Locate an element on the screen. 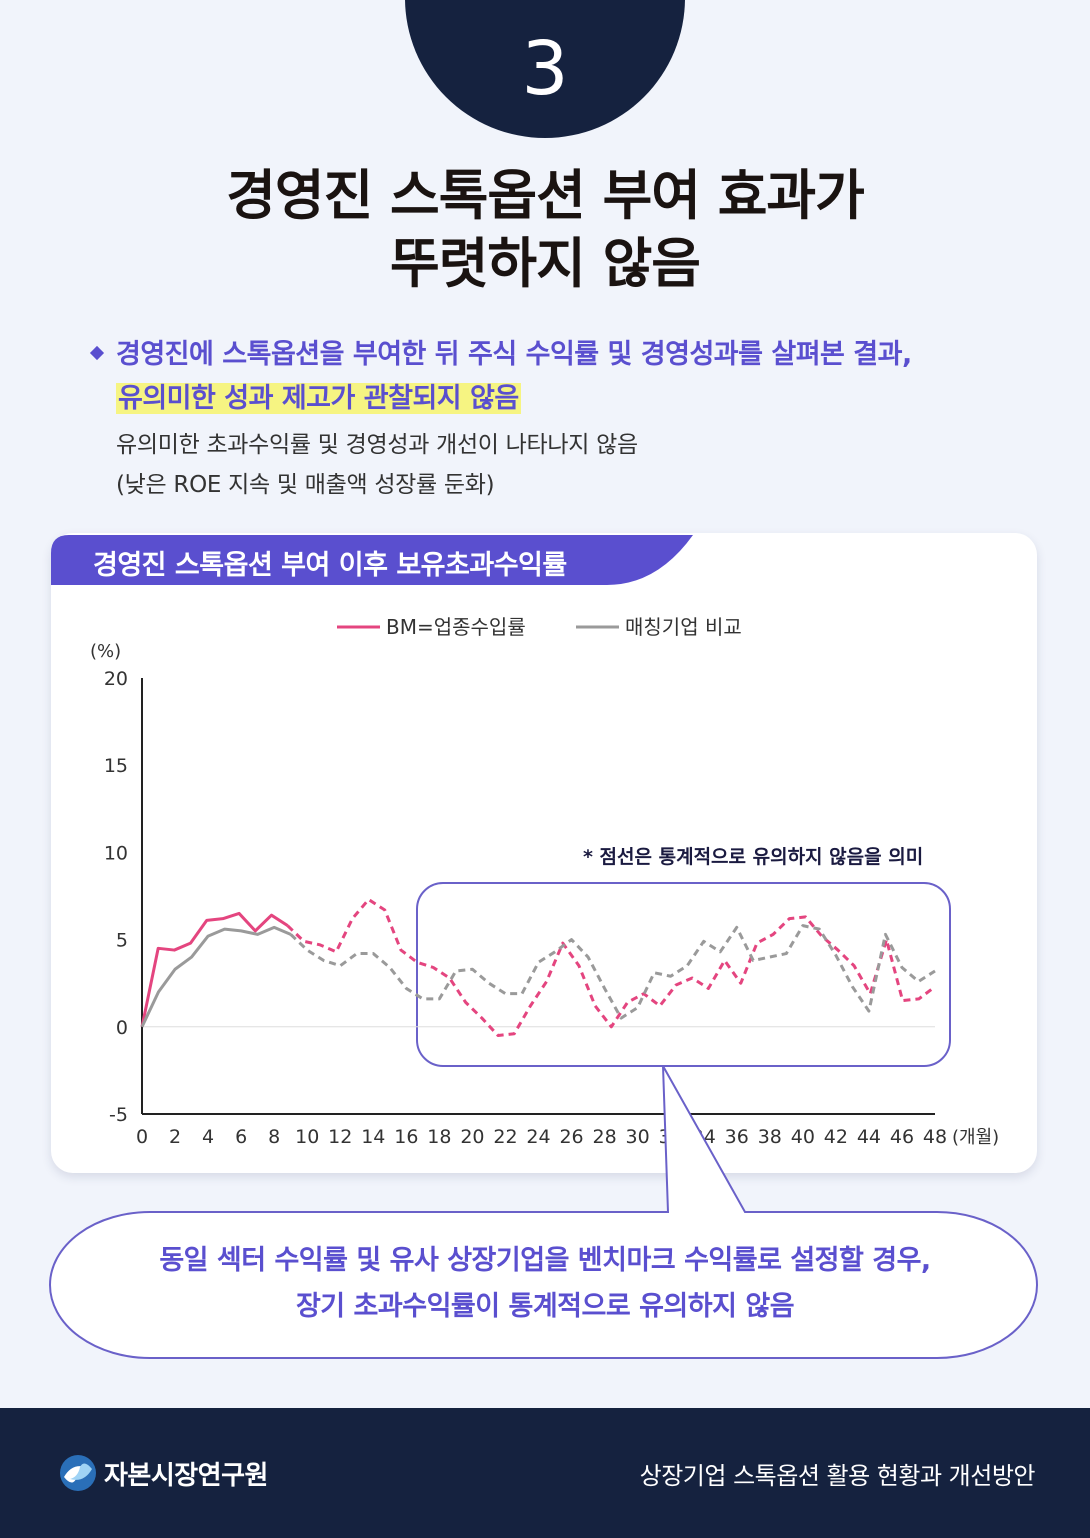 Image resolution: width=1090 pixels, height=1538 pixels. legend-label-bm: BM=업종수입률 is located at coordinates (456, 627).